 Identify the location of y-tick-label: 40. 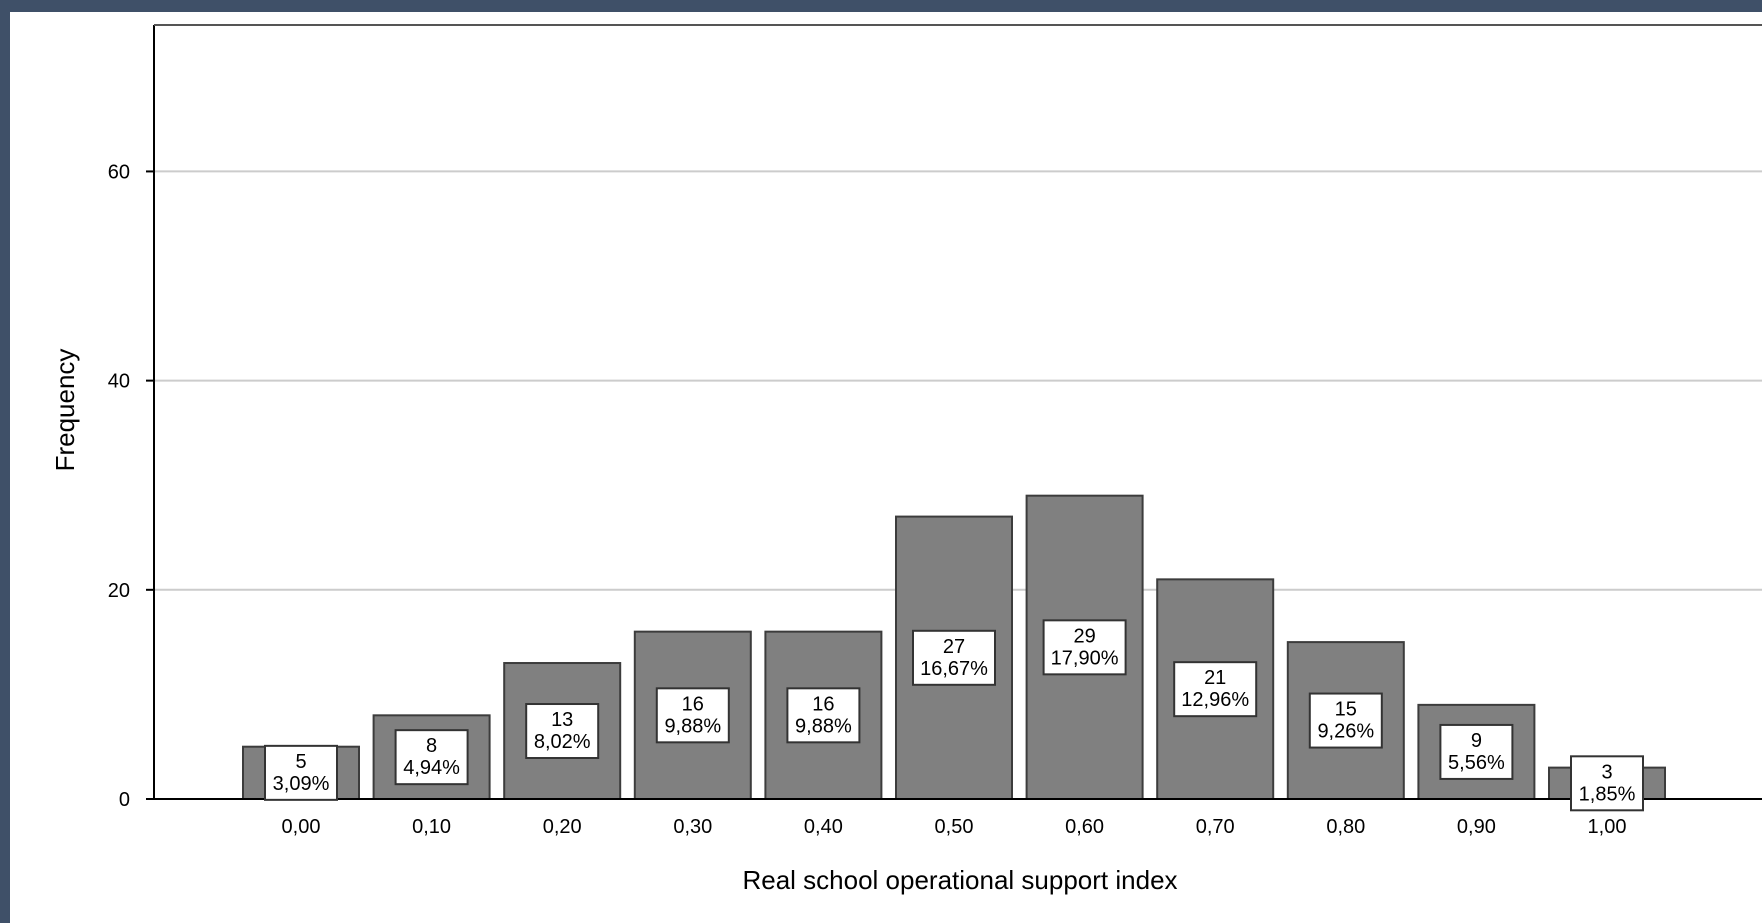
(119, 382).